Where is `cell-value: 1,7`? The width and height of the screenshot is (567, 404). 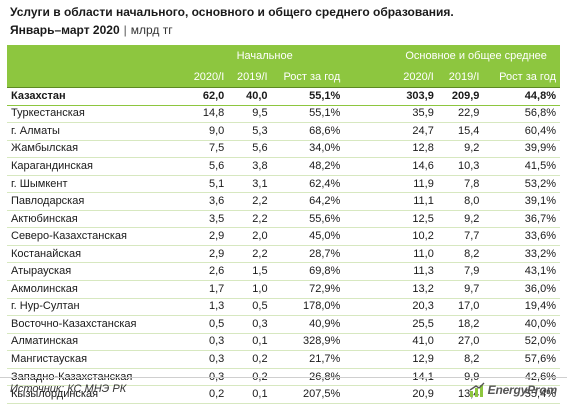
cell-value: 1,7 is located at coordinates (207, 289).